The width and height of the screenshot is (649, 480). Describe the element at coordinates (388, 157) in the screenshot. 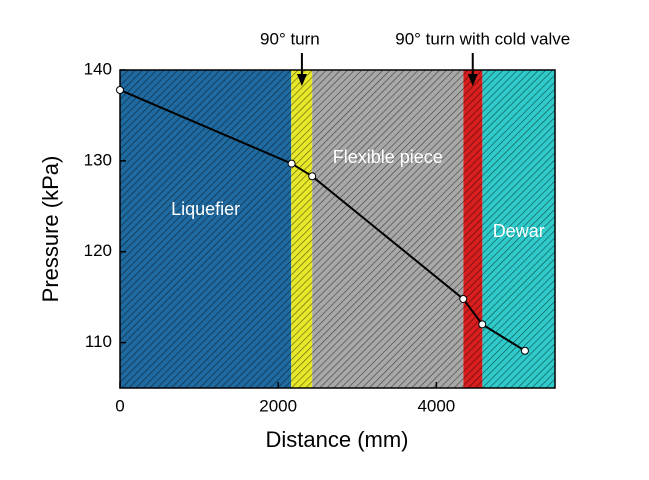

I see `region-label: Flexible piece` at that location.